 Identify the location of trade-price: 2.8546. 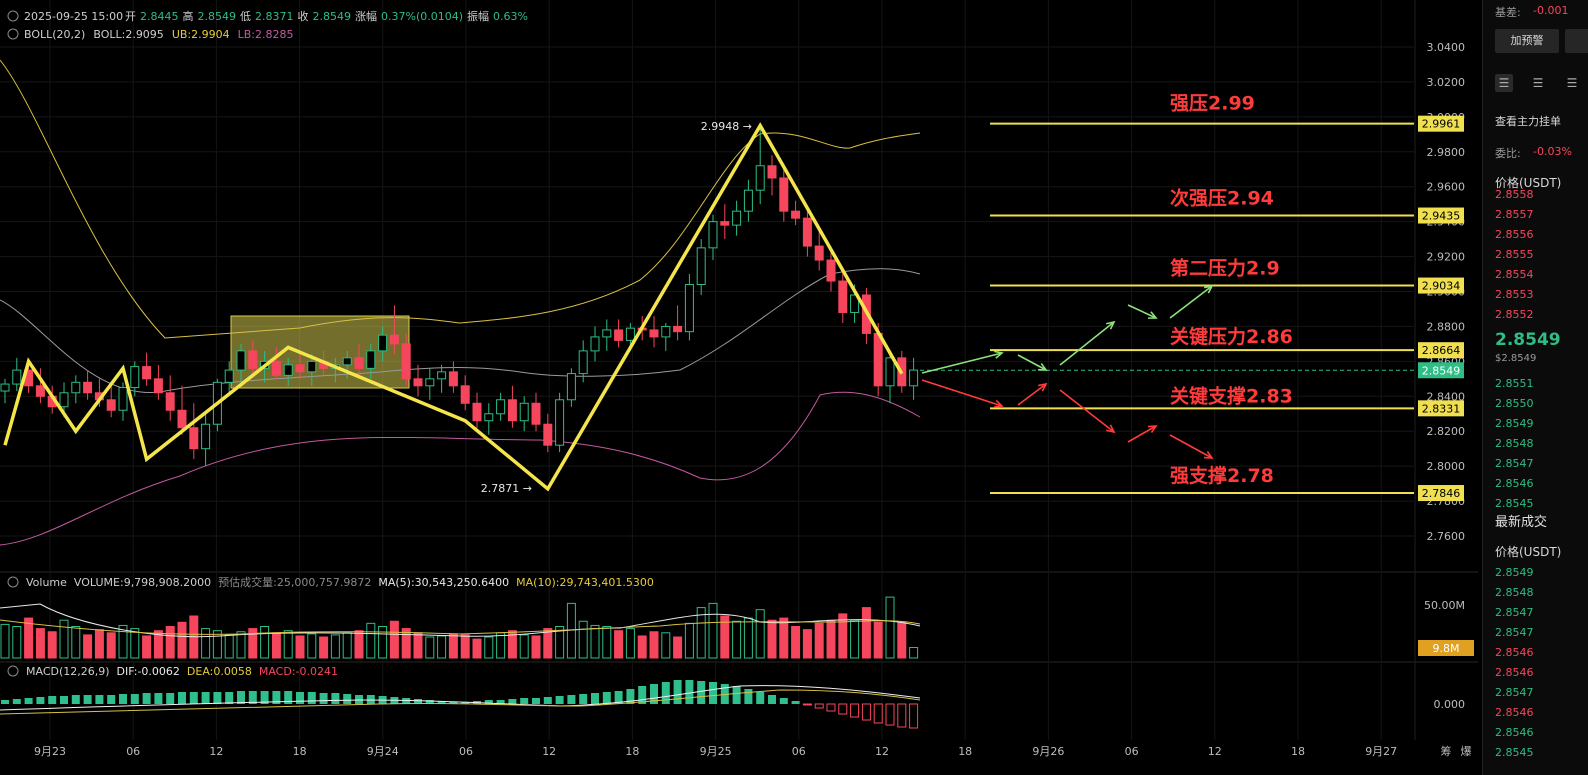
(1514, 672).